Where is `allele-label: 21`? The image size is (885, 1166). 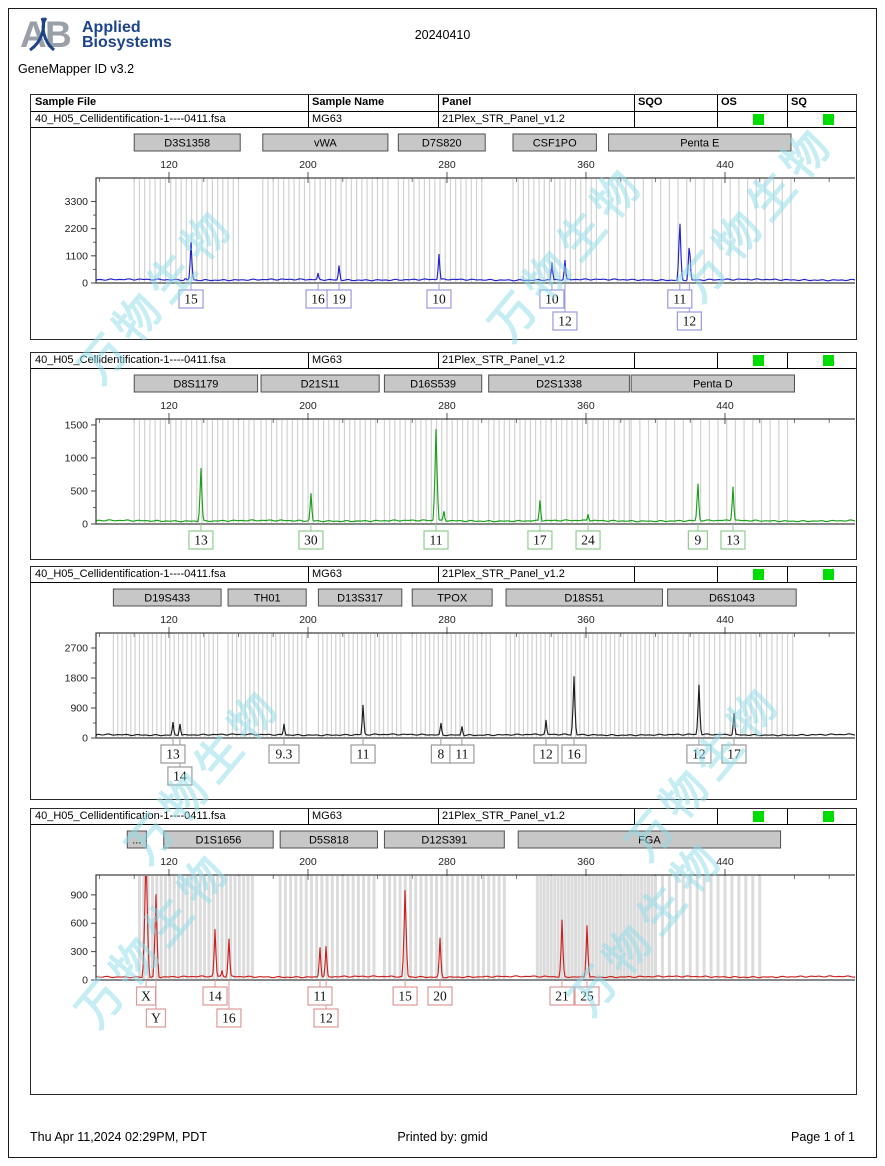 allele-label: 21 is located at coordinates (562, 996).